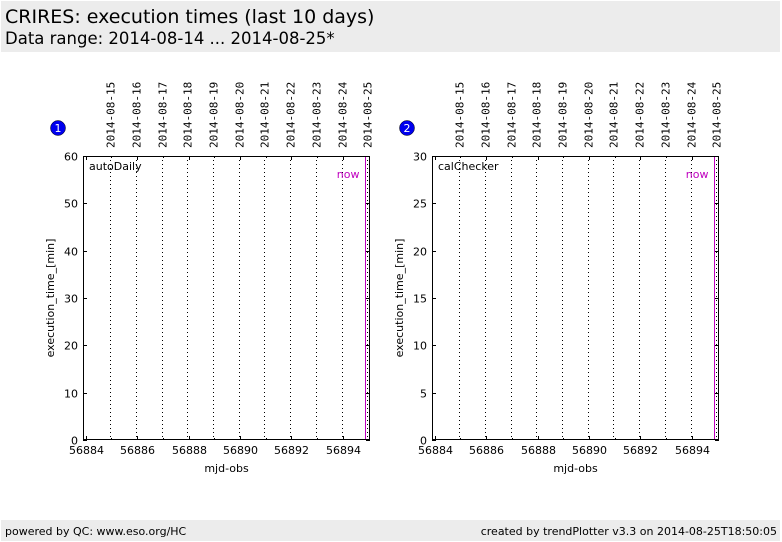 The image size is (782, 542). Describe the element at coordinates (170, 38) in the screenshot. I see `data-range-subtitle: Data range: 2014-08-14 ... 2014-08-25*` at that location.